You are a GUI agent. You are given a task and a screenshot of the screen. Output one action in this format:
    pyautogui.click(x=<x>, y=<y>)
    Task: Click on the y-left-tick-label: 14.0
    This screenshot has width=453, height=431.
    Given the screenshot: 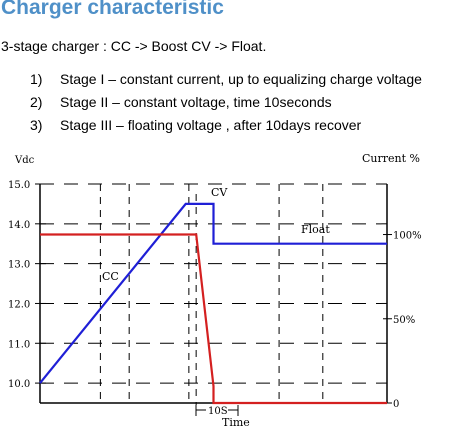 What is the action you would take?
    pyautogui.click(x=19, y=225)
    